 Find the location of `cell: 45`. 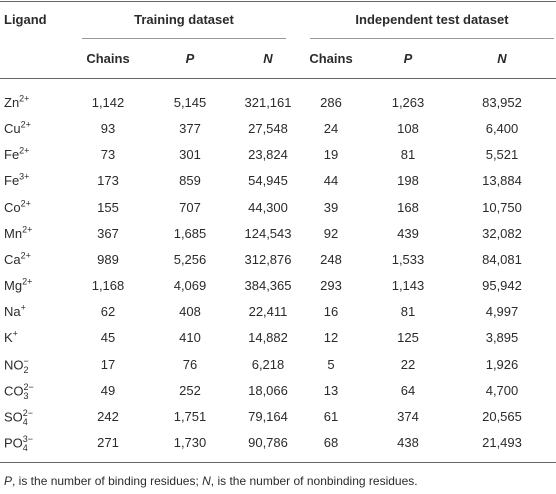

cell: 45 is located at coordinates (108, 338).